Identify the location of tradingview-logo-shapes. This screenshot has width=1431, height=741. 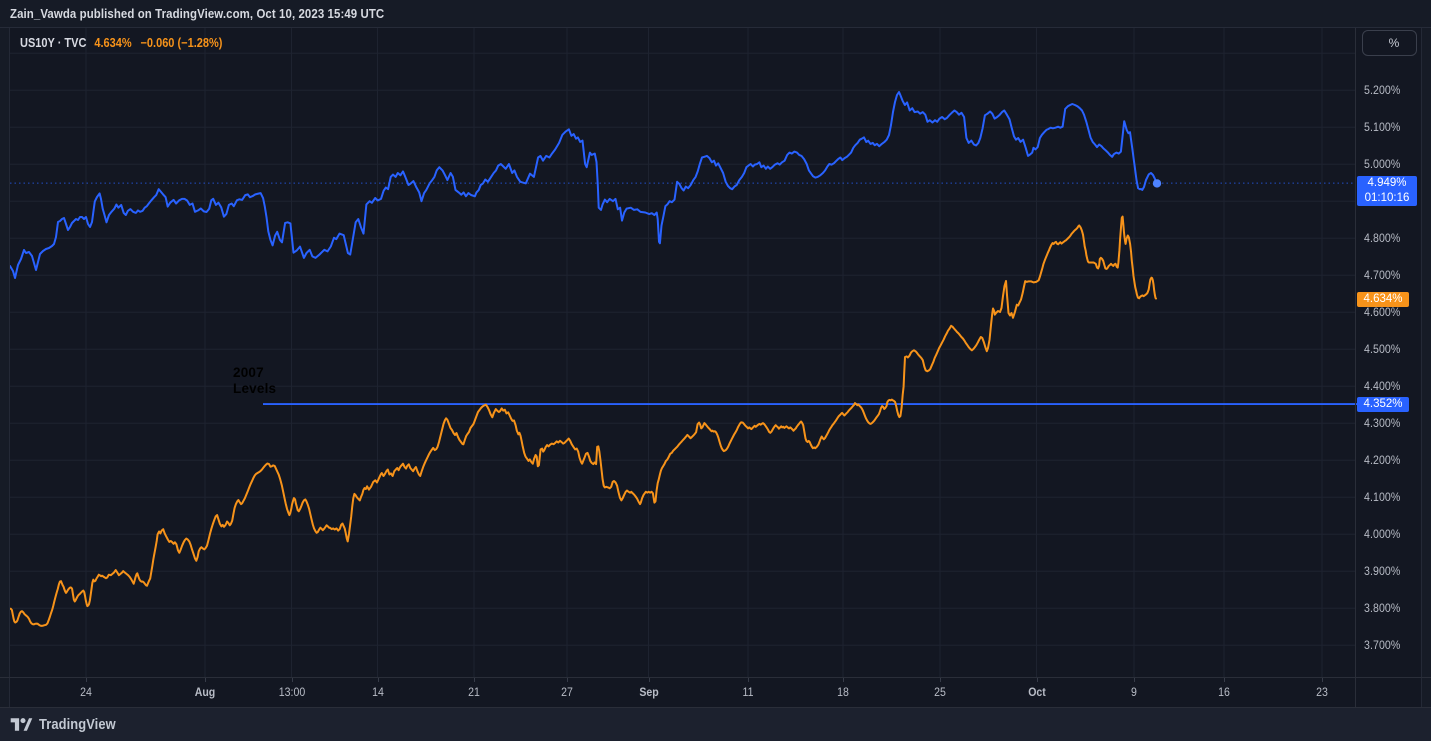
(21, 724).